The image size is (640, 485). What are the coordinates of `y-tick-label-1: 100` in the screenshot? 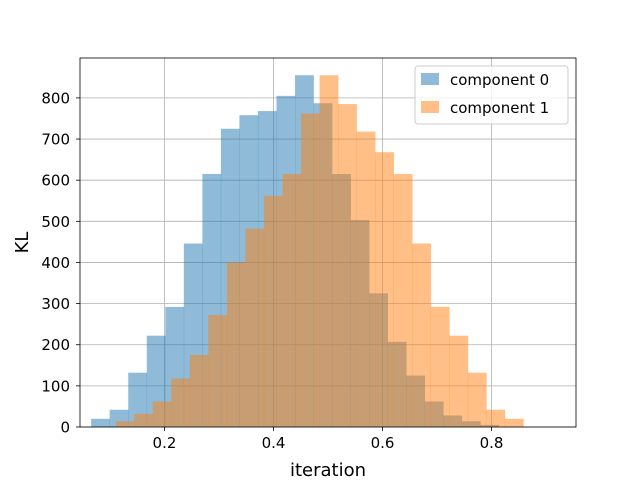 It's located at (55, 386).